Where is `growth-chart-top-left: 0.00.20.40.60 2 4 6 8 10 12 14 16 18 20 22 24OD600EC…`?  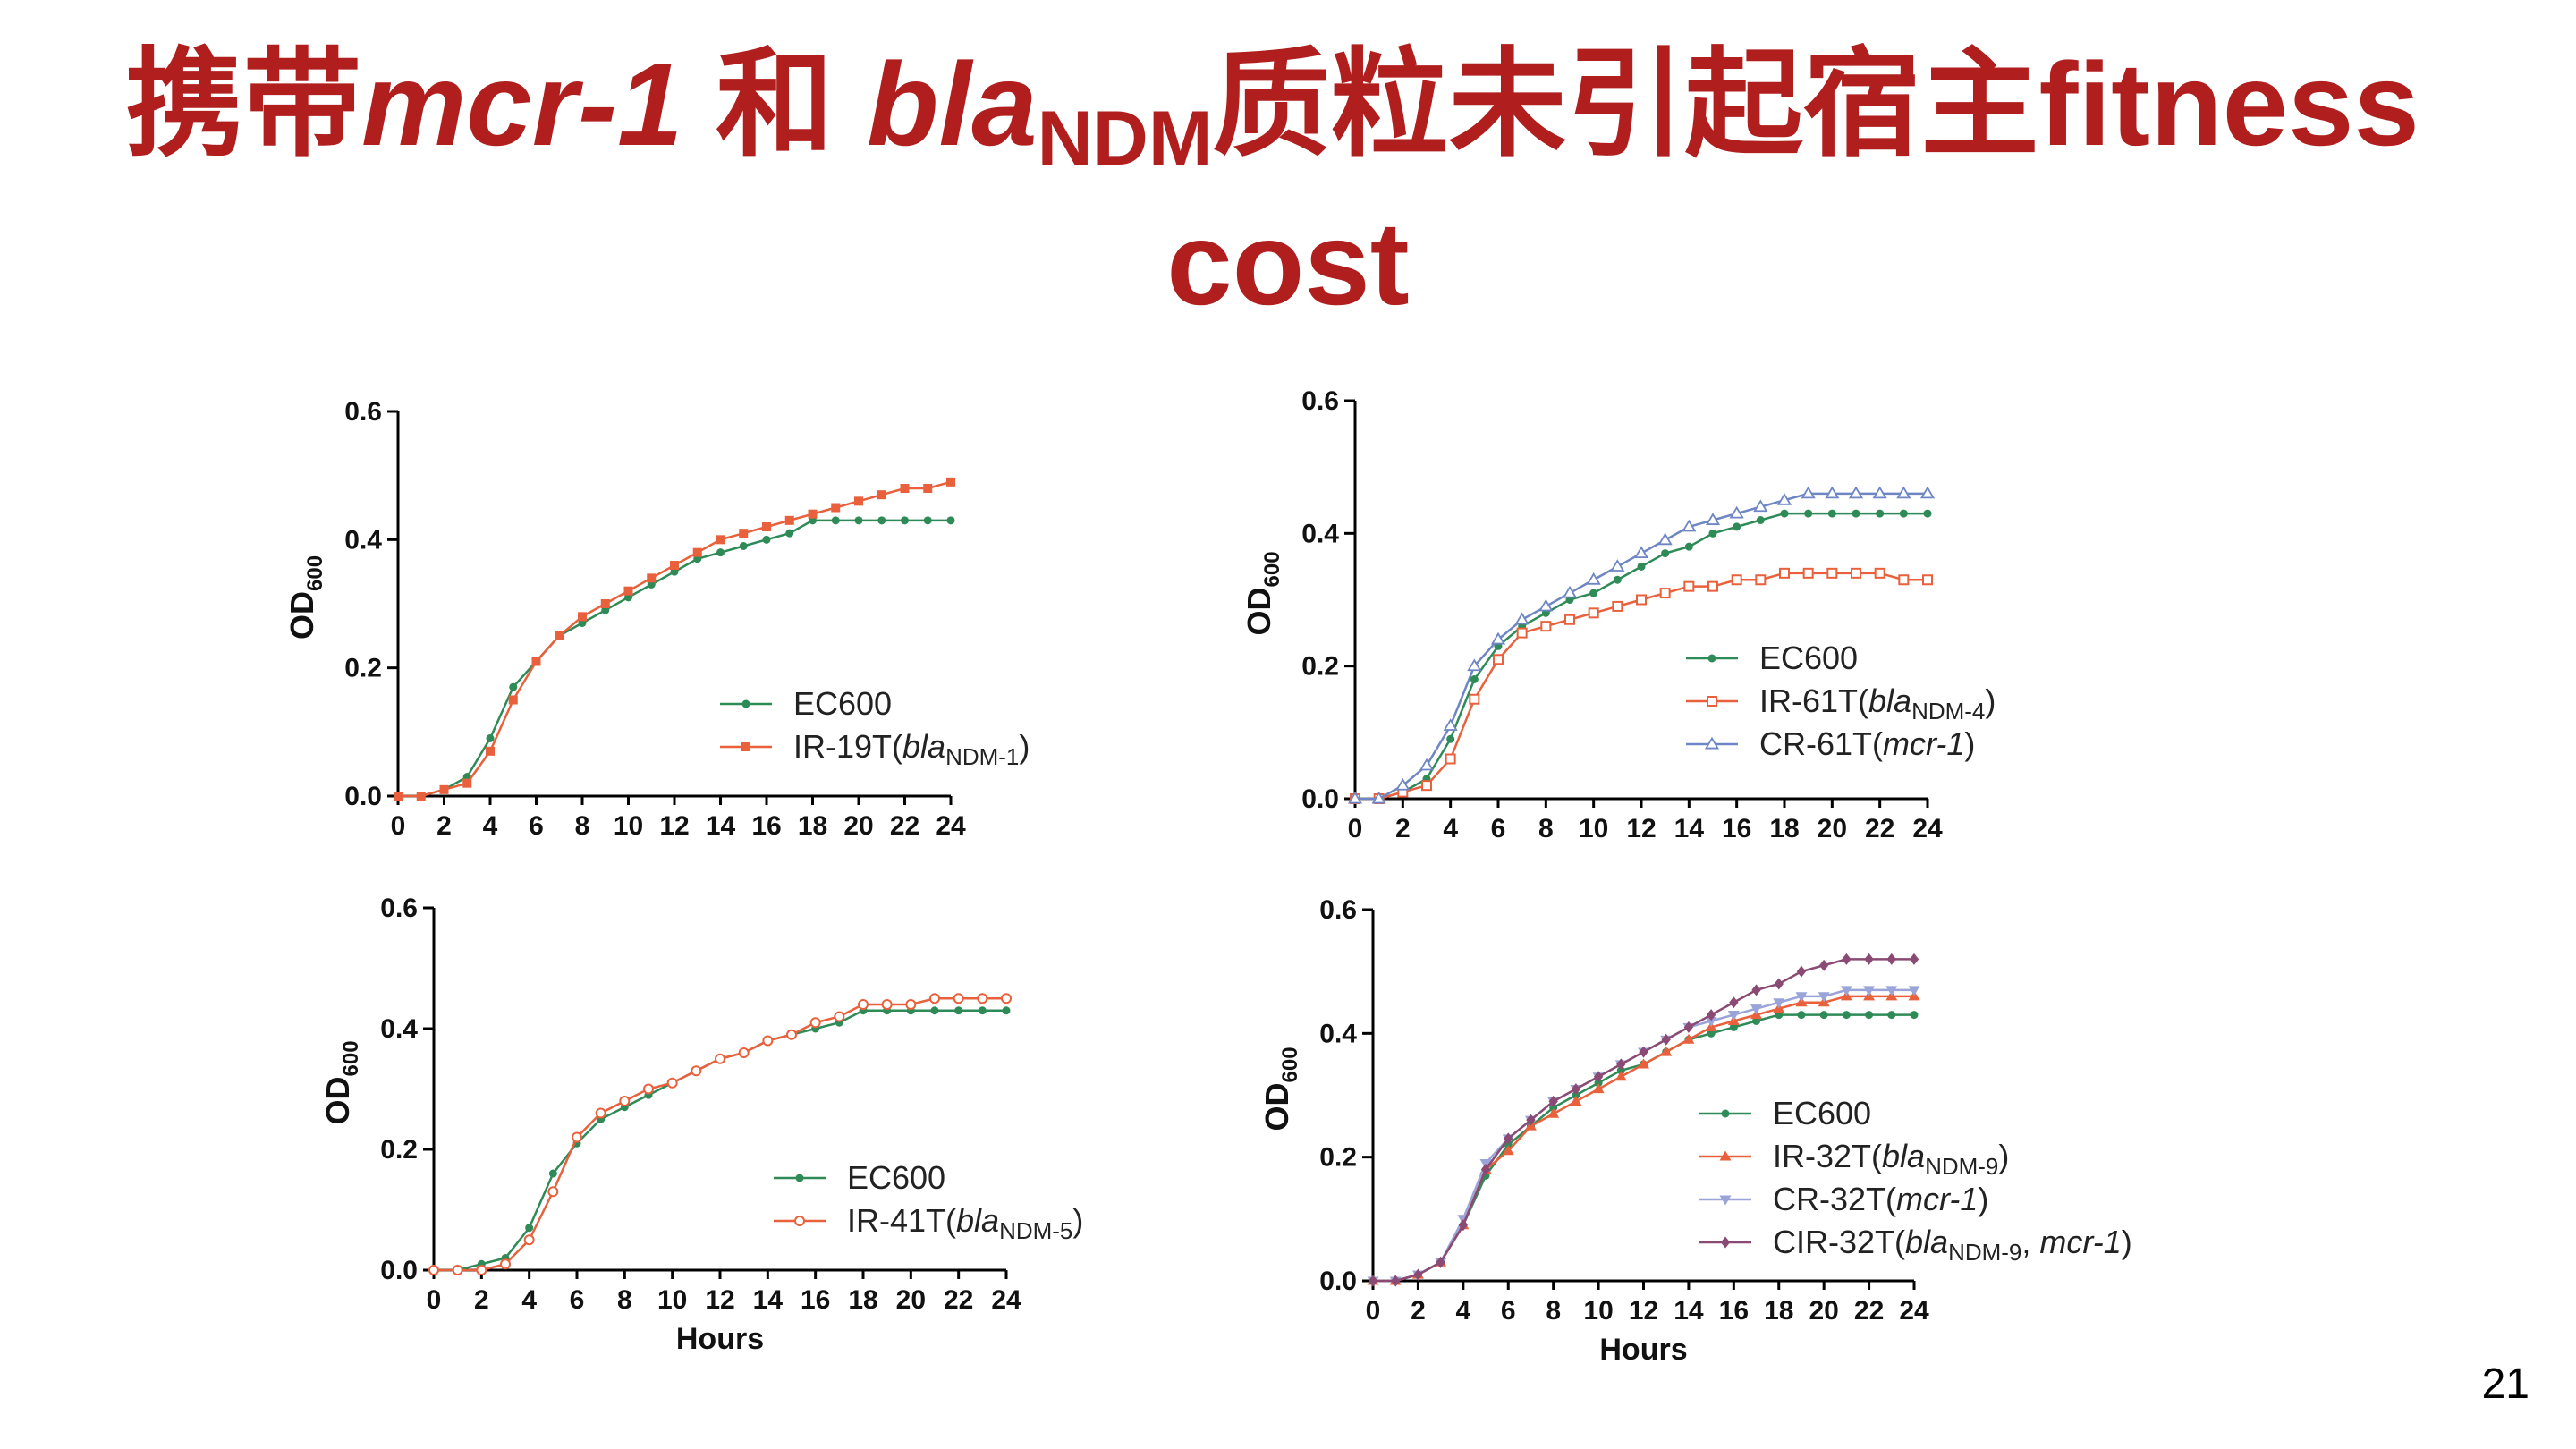 growth-chart-top-left: 0.00.20.40.60 2 4 6 8 10 12 14 16 18 20 22 24OD600EC… is located at coordinates (657, 619).